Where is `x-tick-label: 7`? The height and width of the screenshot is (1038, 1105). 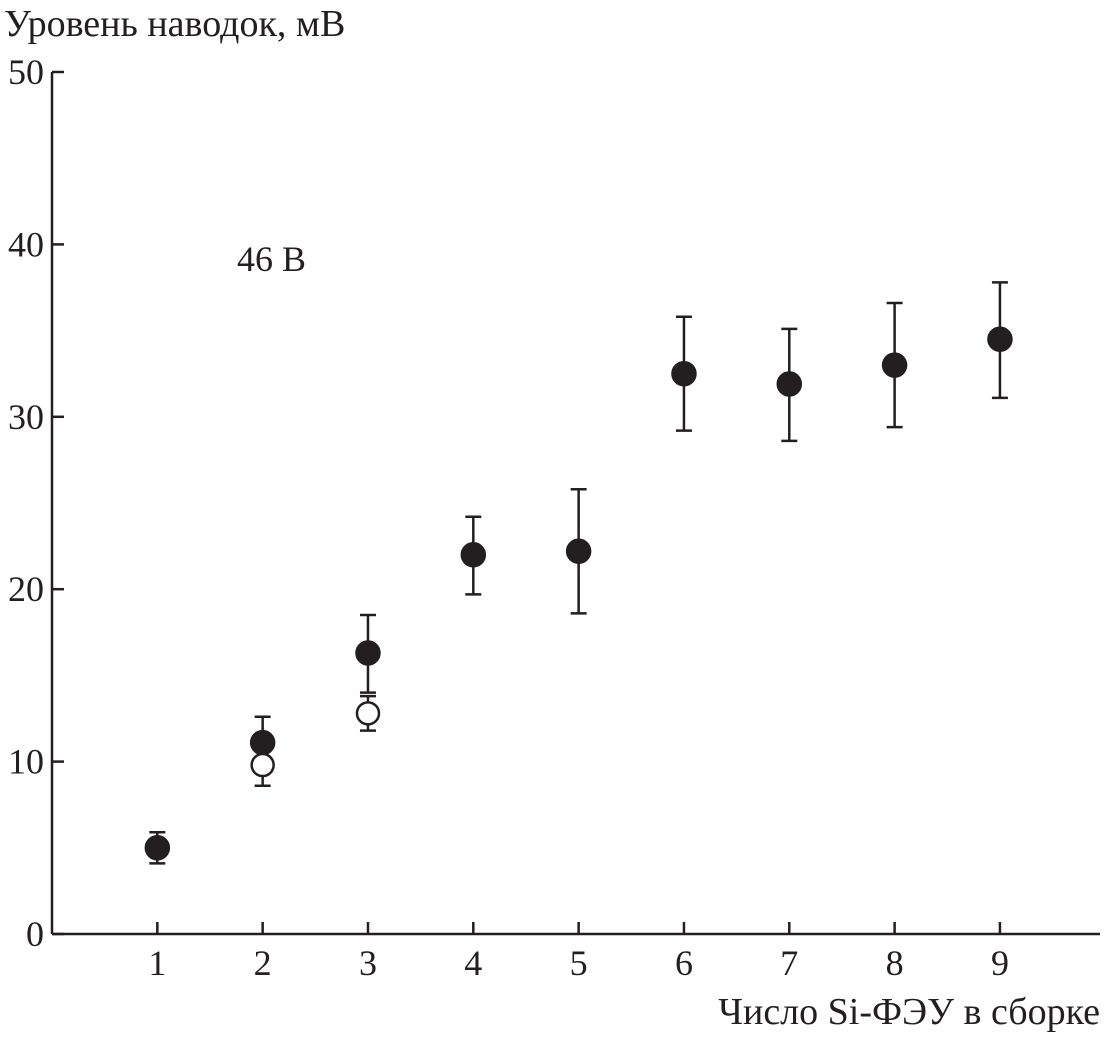 x-tick-label: 7 is located at coordinates (789, 963).